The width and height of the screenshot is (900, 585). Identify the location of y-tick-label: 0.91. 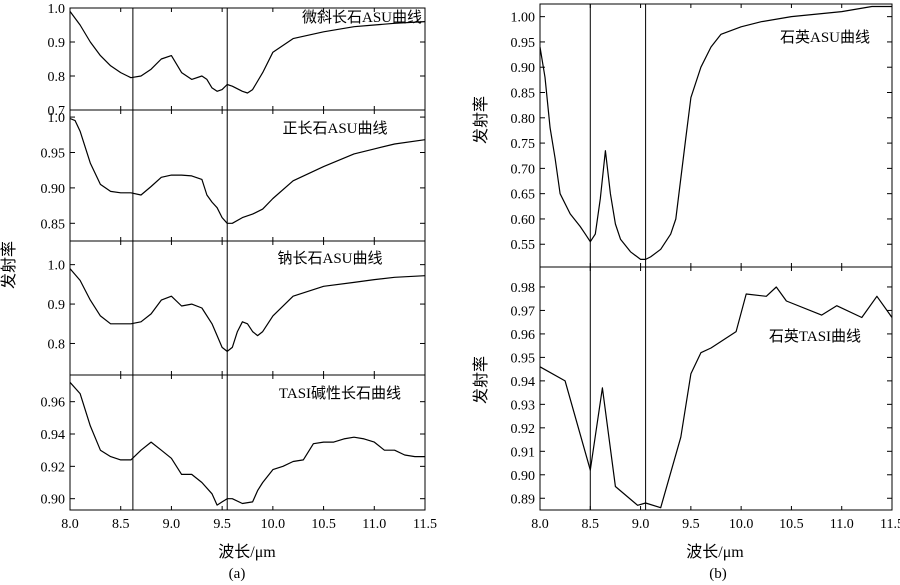
(523, 452).